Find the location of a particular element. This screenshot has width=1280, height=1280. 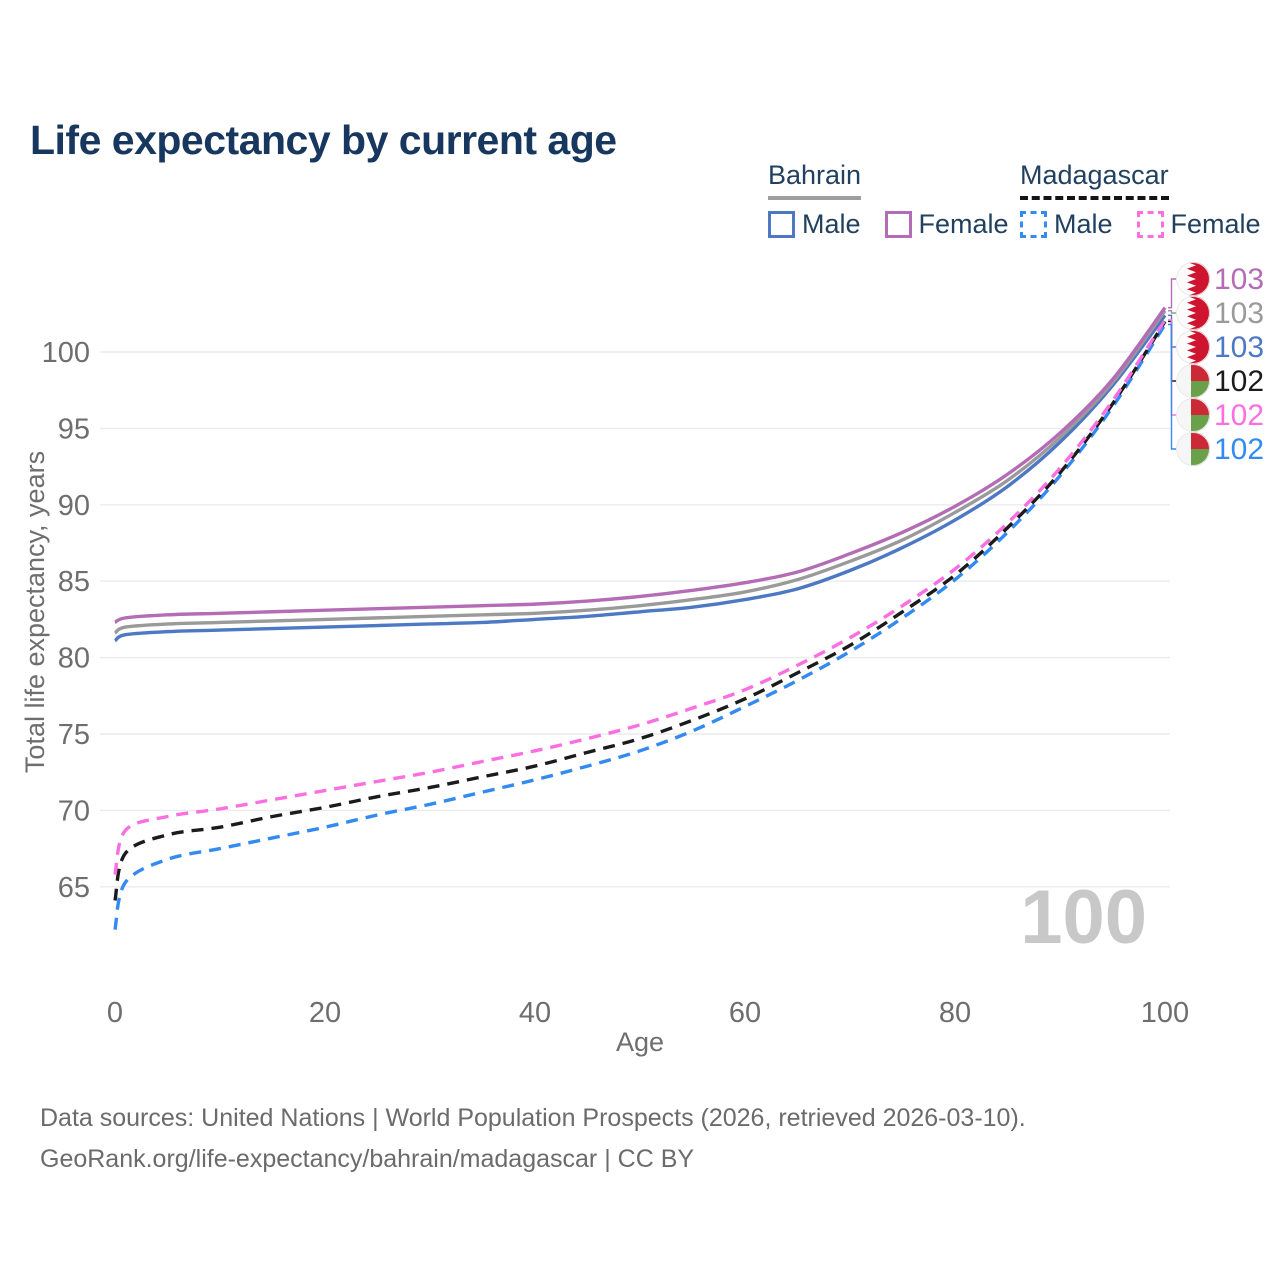

age-watermark: 100 is located at coordinates (1083, 917).